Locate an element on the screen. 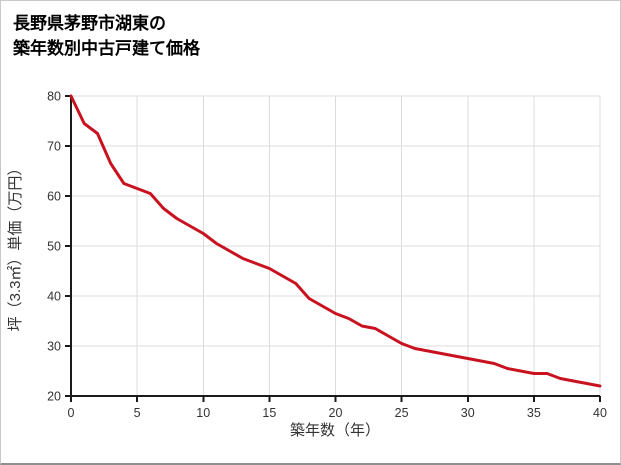 The height and width of the screenshot is (465, 621). x-tick-label: 5 is located at coordinates (137, 413).